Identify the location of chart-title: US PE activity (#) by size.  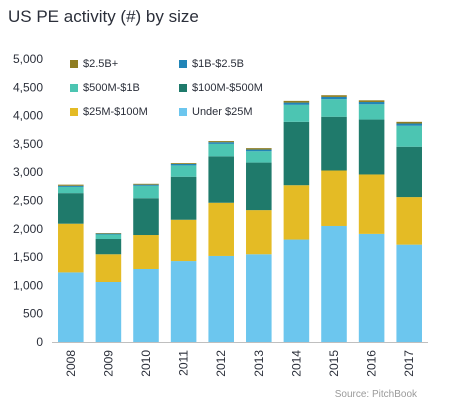
(103, 16).